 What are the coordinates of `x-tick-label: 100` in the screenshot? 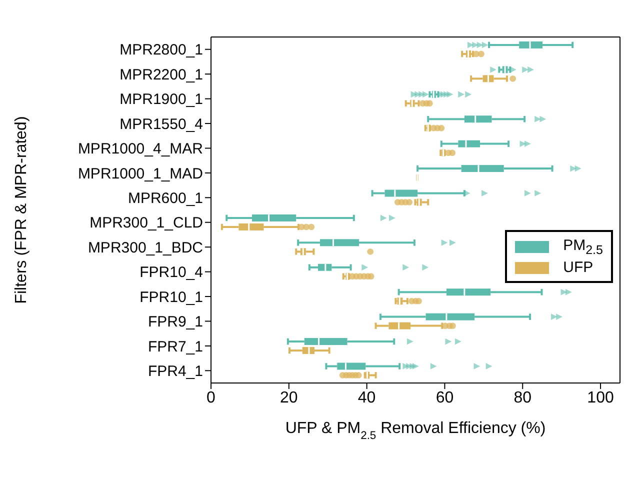 It's located at (600, 397).